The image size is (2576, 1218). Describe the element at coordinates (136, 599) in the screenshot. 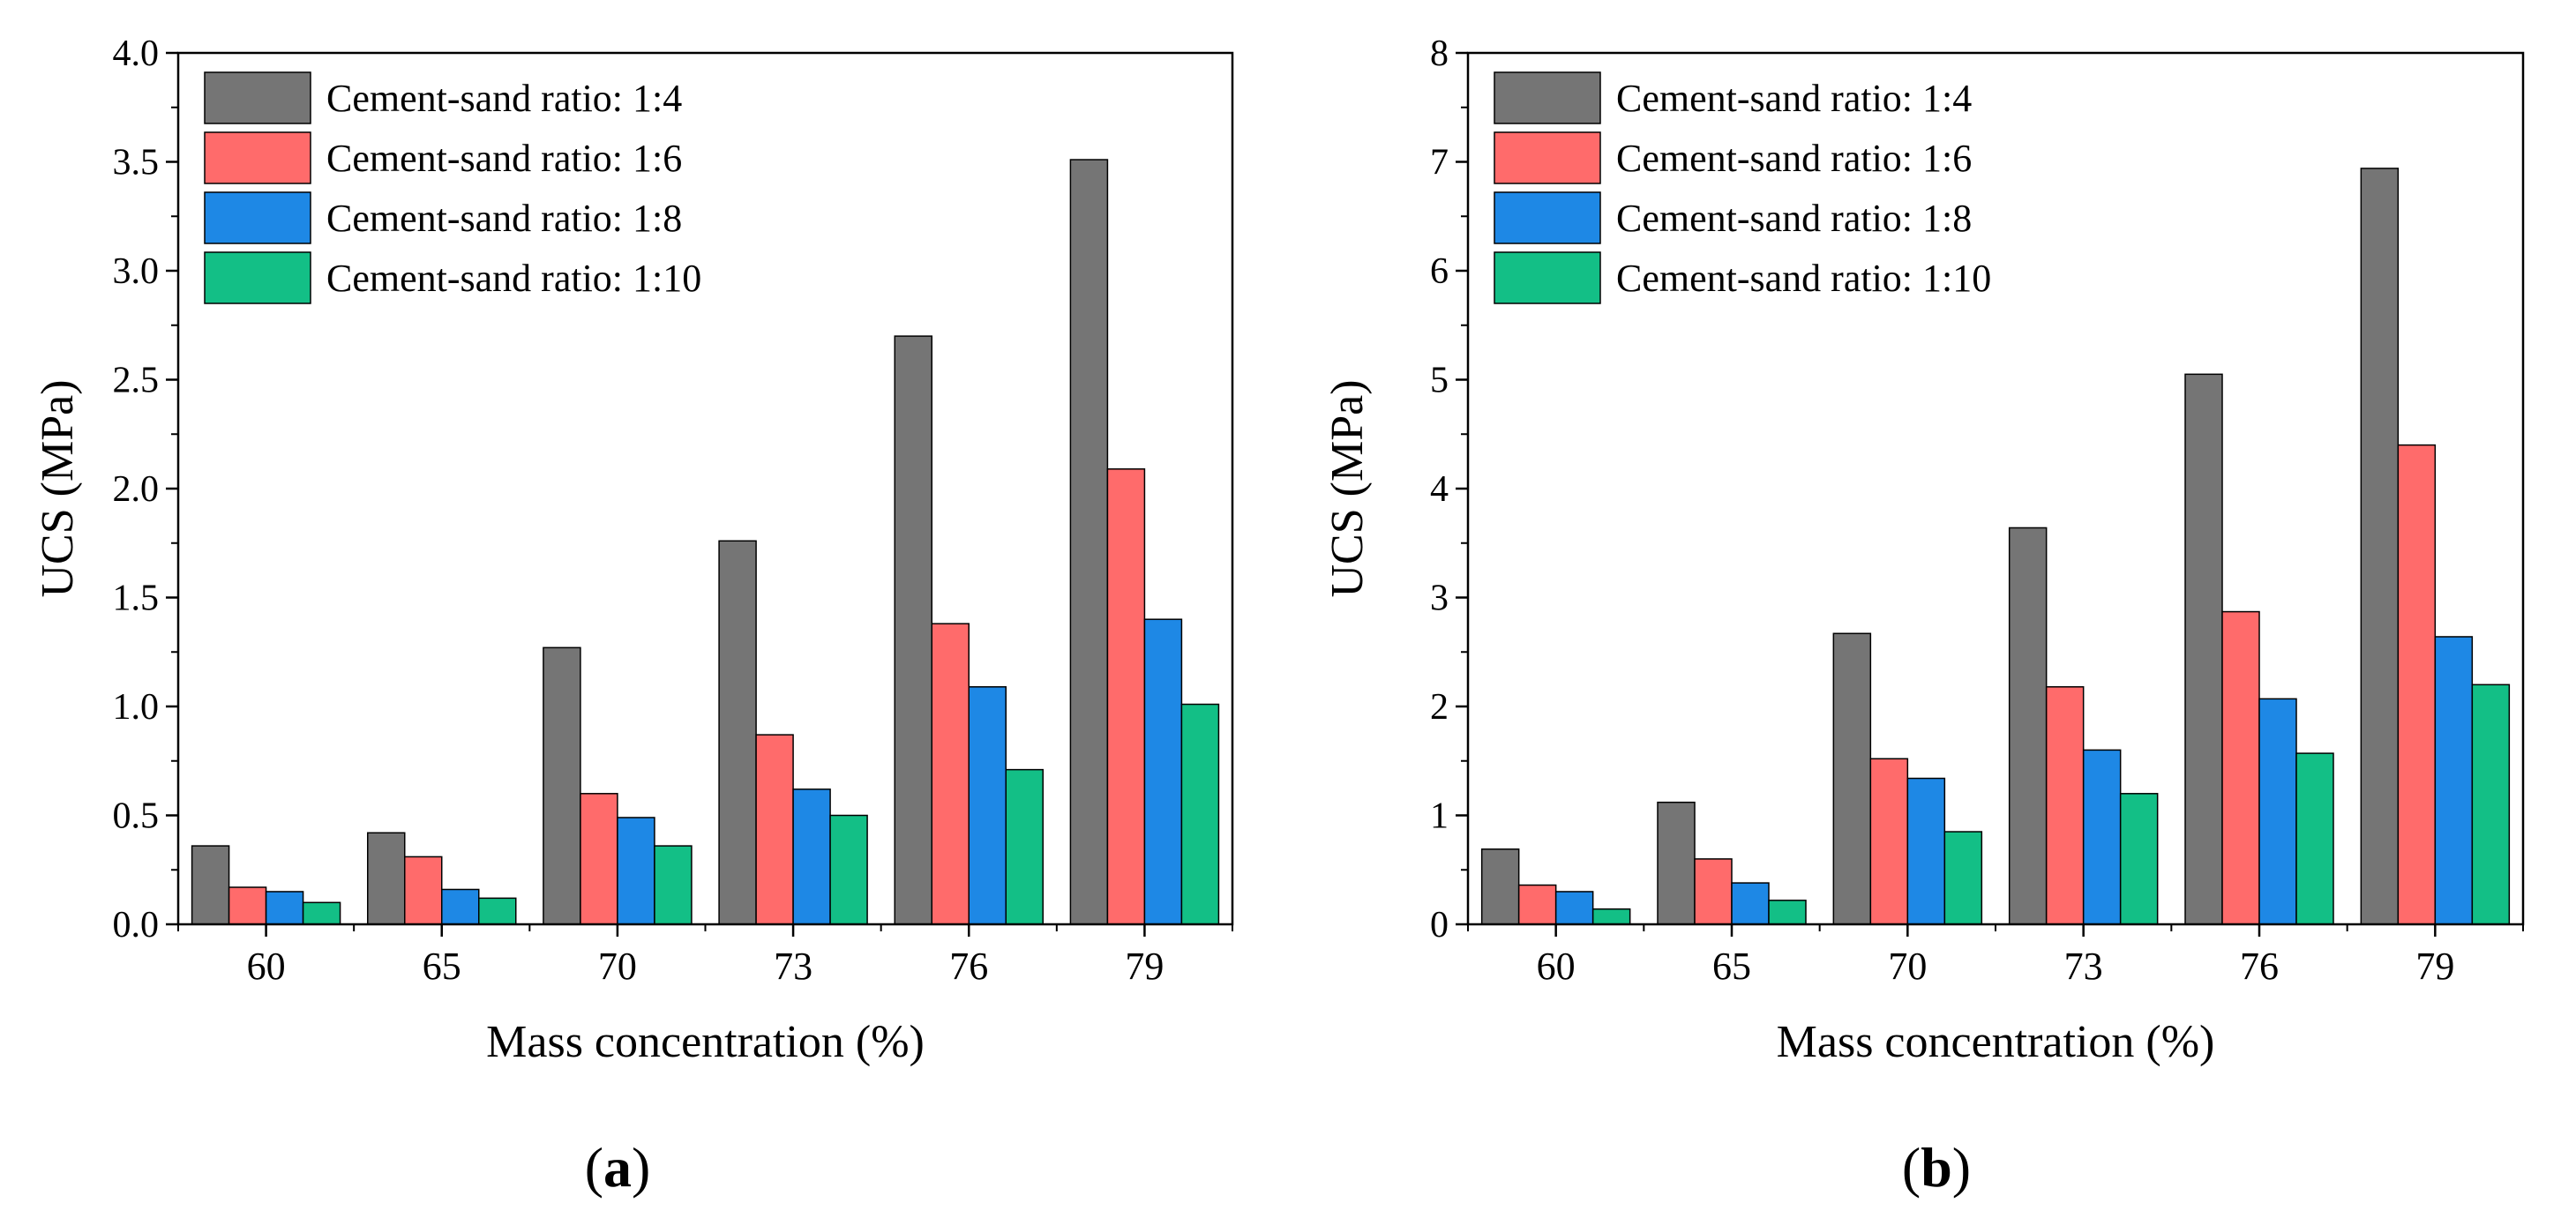

I see `y-tick-label: 1.5` at that location.